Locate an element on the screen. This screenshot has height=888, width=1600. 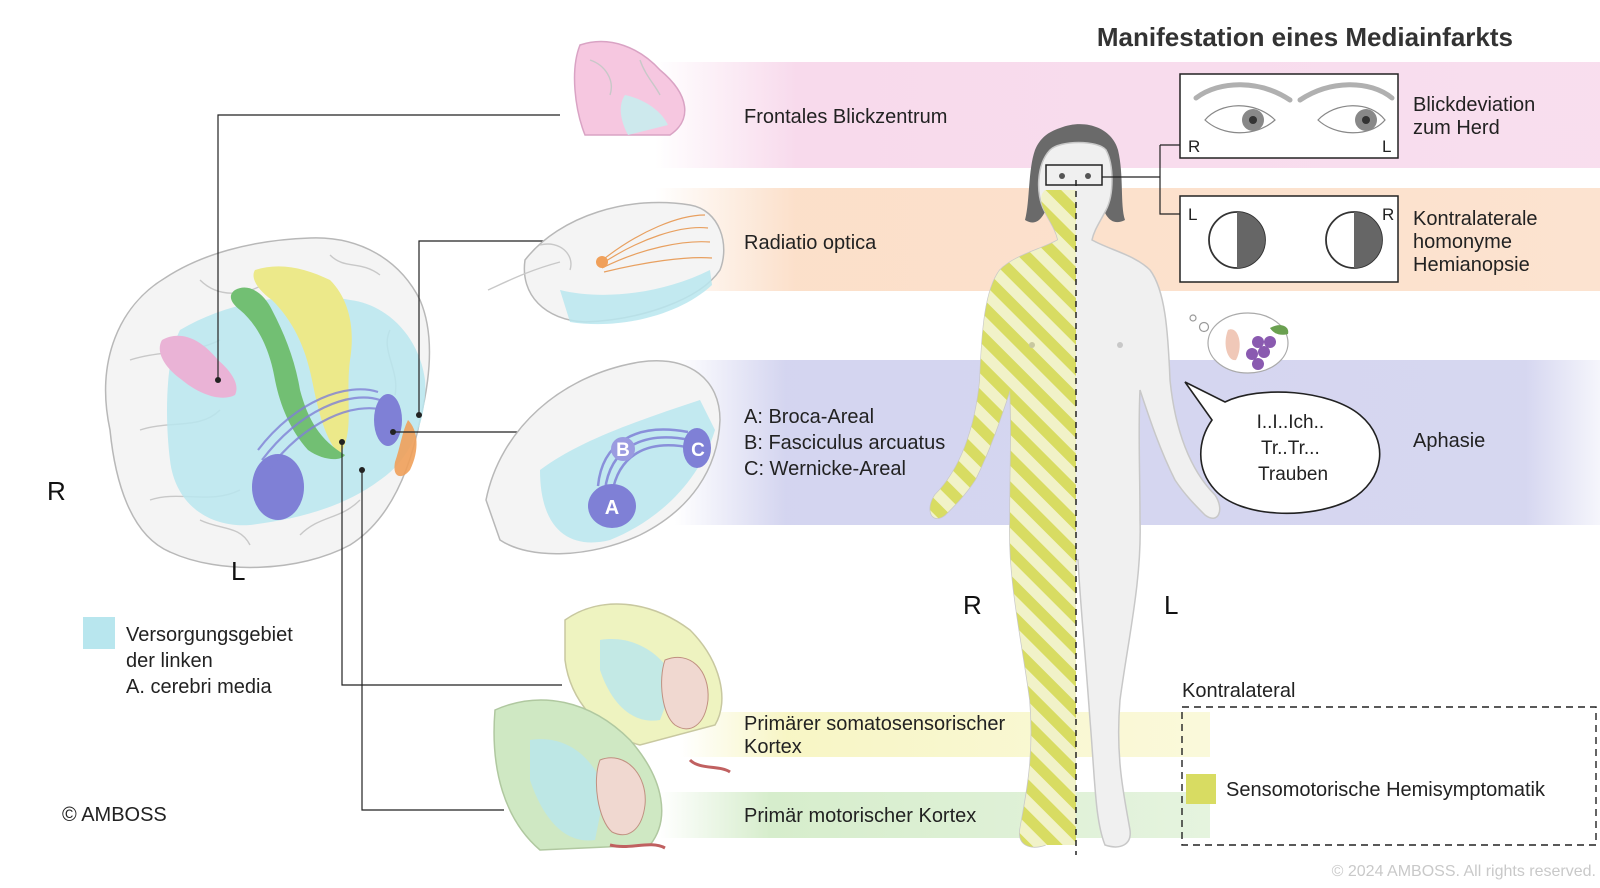
sensory-cortex-area is located at coordinates (302, 360).